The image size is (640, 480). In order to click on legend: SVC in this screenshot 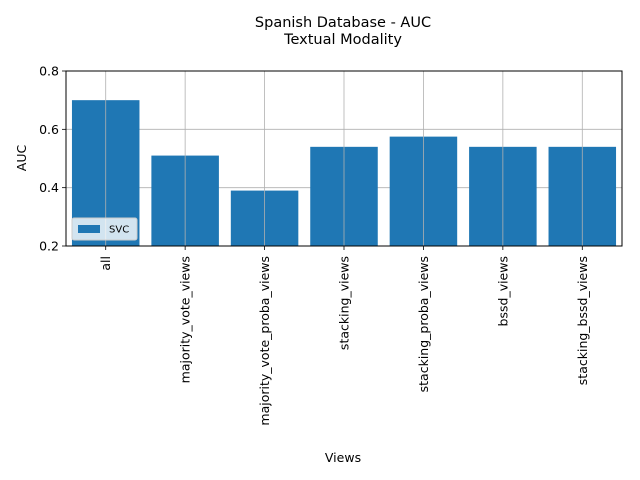, I will do `click(104, 229)`.